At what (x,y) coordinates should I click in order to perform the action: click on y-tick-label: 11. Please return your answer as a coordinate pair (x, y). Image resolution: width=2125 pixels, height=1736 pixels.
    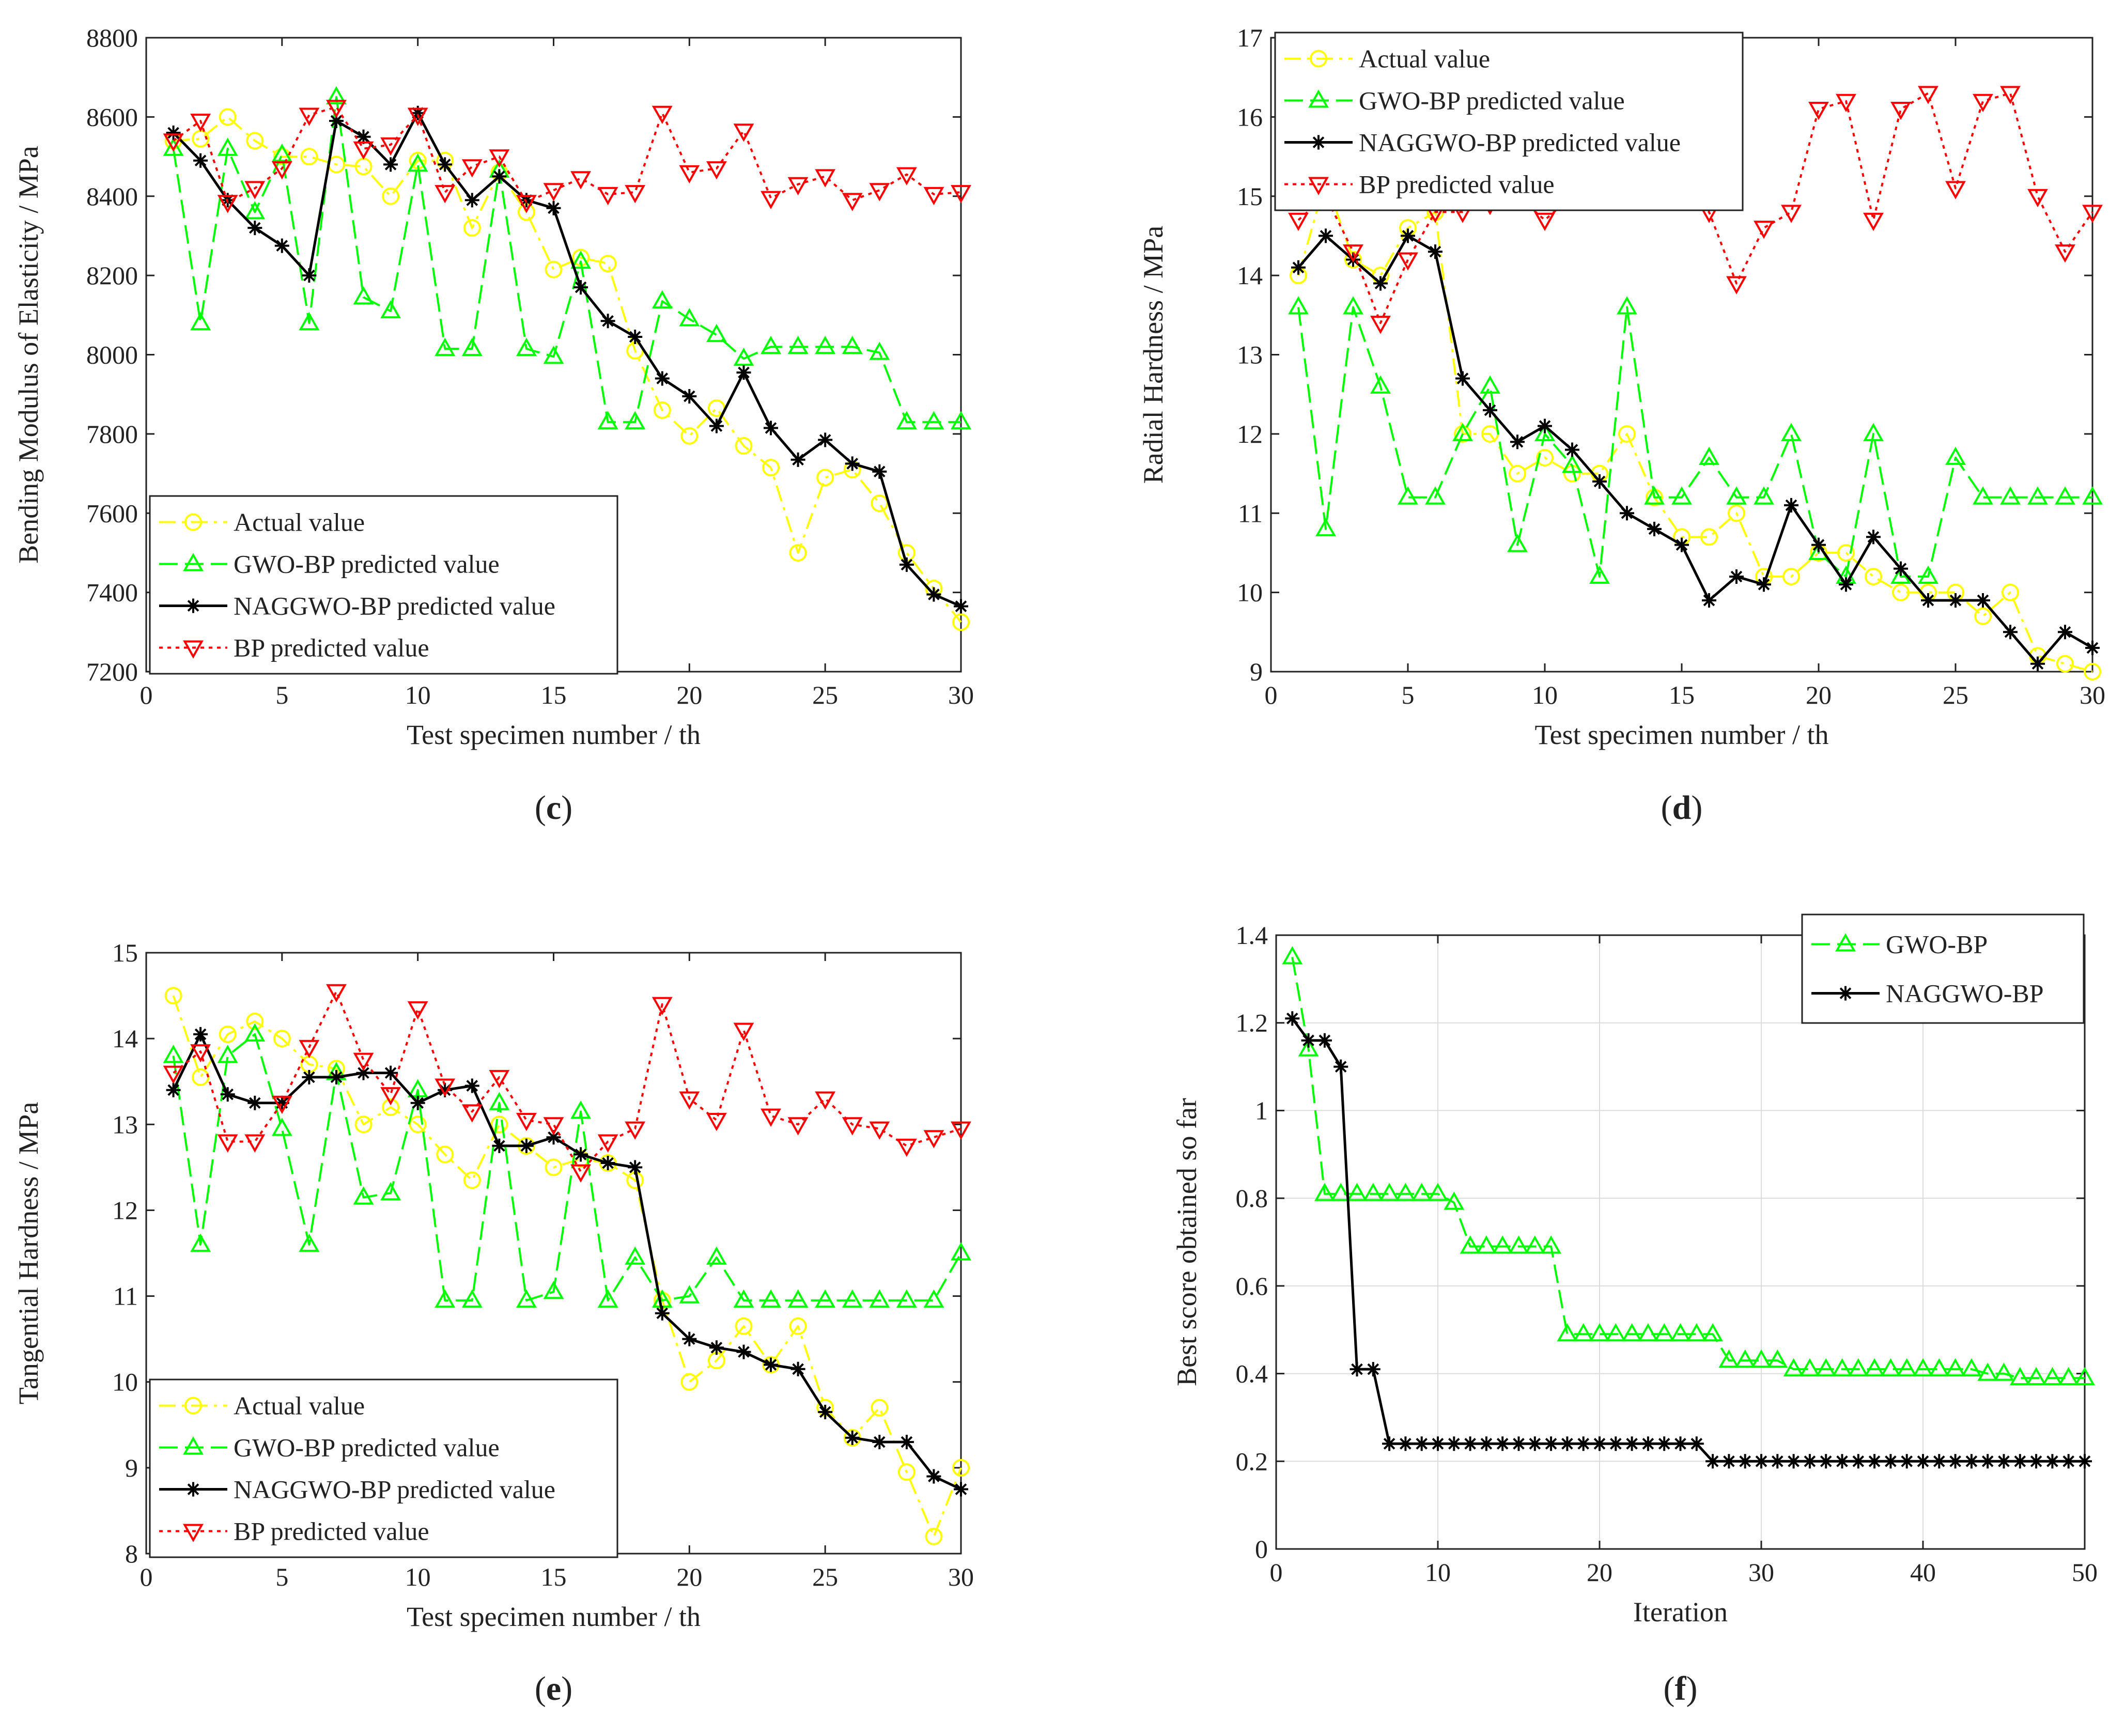
    Looking at the image, I should click on (125, 1297).